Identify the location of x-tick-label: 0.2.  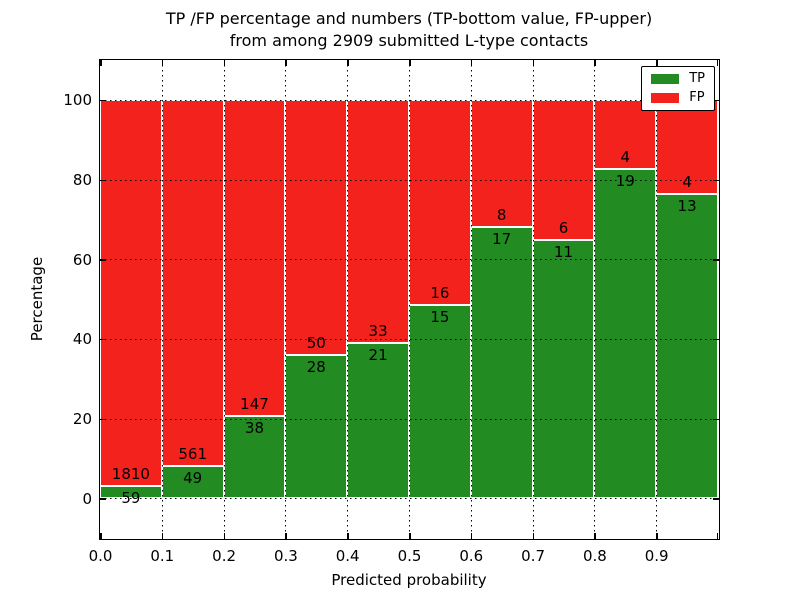
(224, 556).